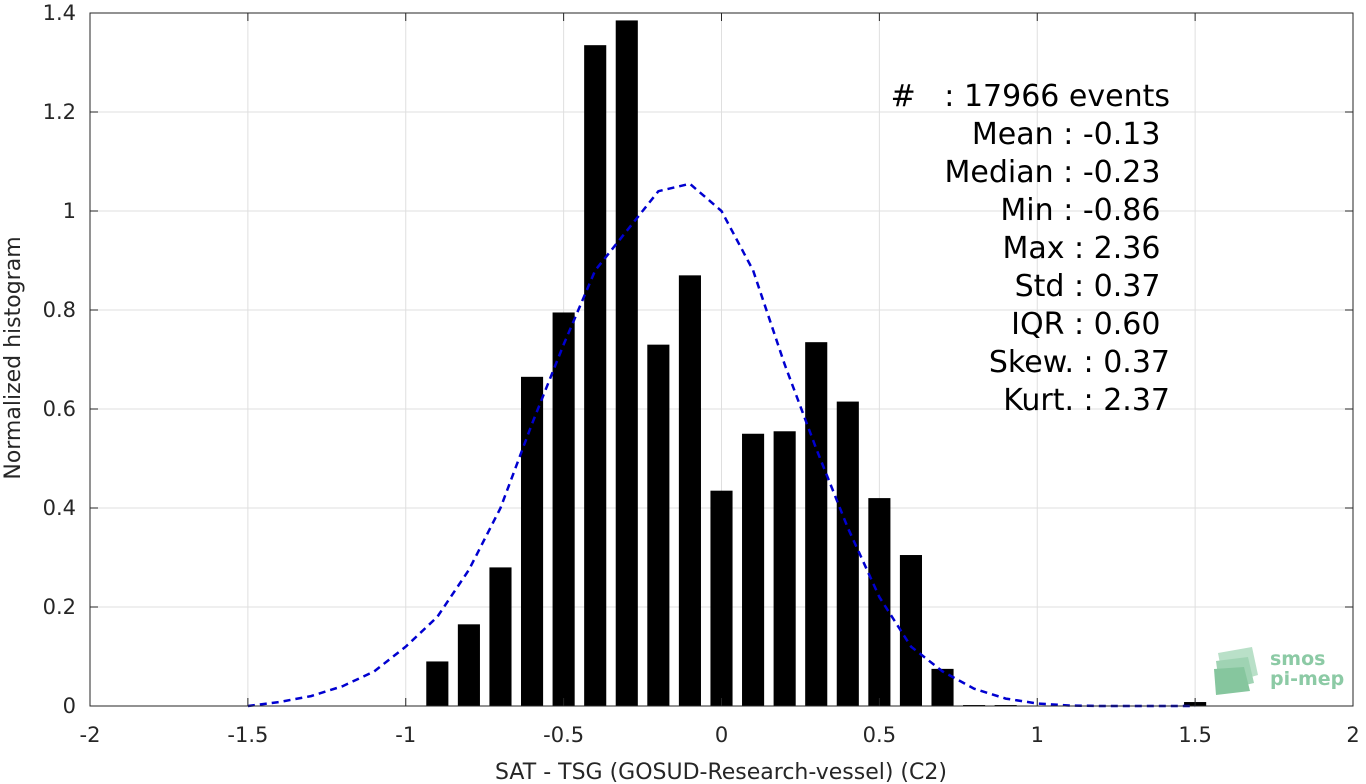  I want to click on stat-kurt: Kurt. : 2.37, so click(1086, 400).